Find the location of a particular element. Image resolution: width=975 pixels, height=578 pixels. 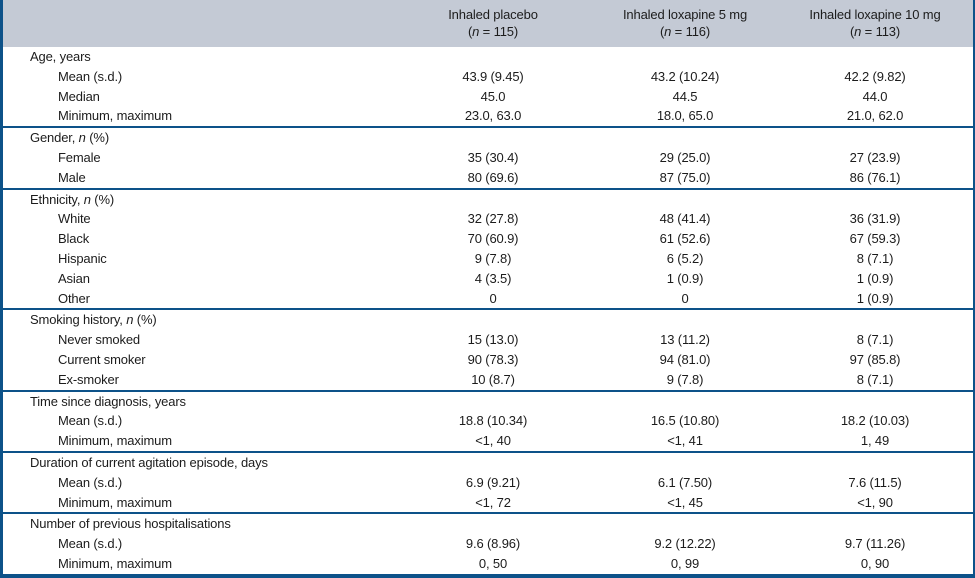

text-run: White is located at coordinates (74, 219).